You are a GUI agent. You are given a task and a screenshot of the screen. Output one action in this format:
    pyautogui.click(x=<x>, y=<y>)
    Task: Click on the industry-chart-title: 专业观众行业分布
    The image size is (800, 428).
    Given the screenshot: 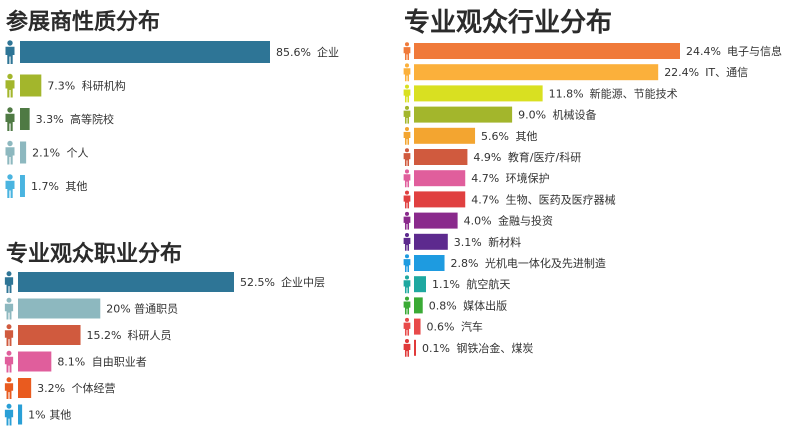 What is the action you would take?
    pyautogui.click(x=508, y=23)
    